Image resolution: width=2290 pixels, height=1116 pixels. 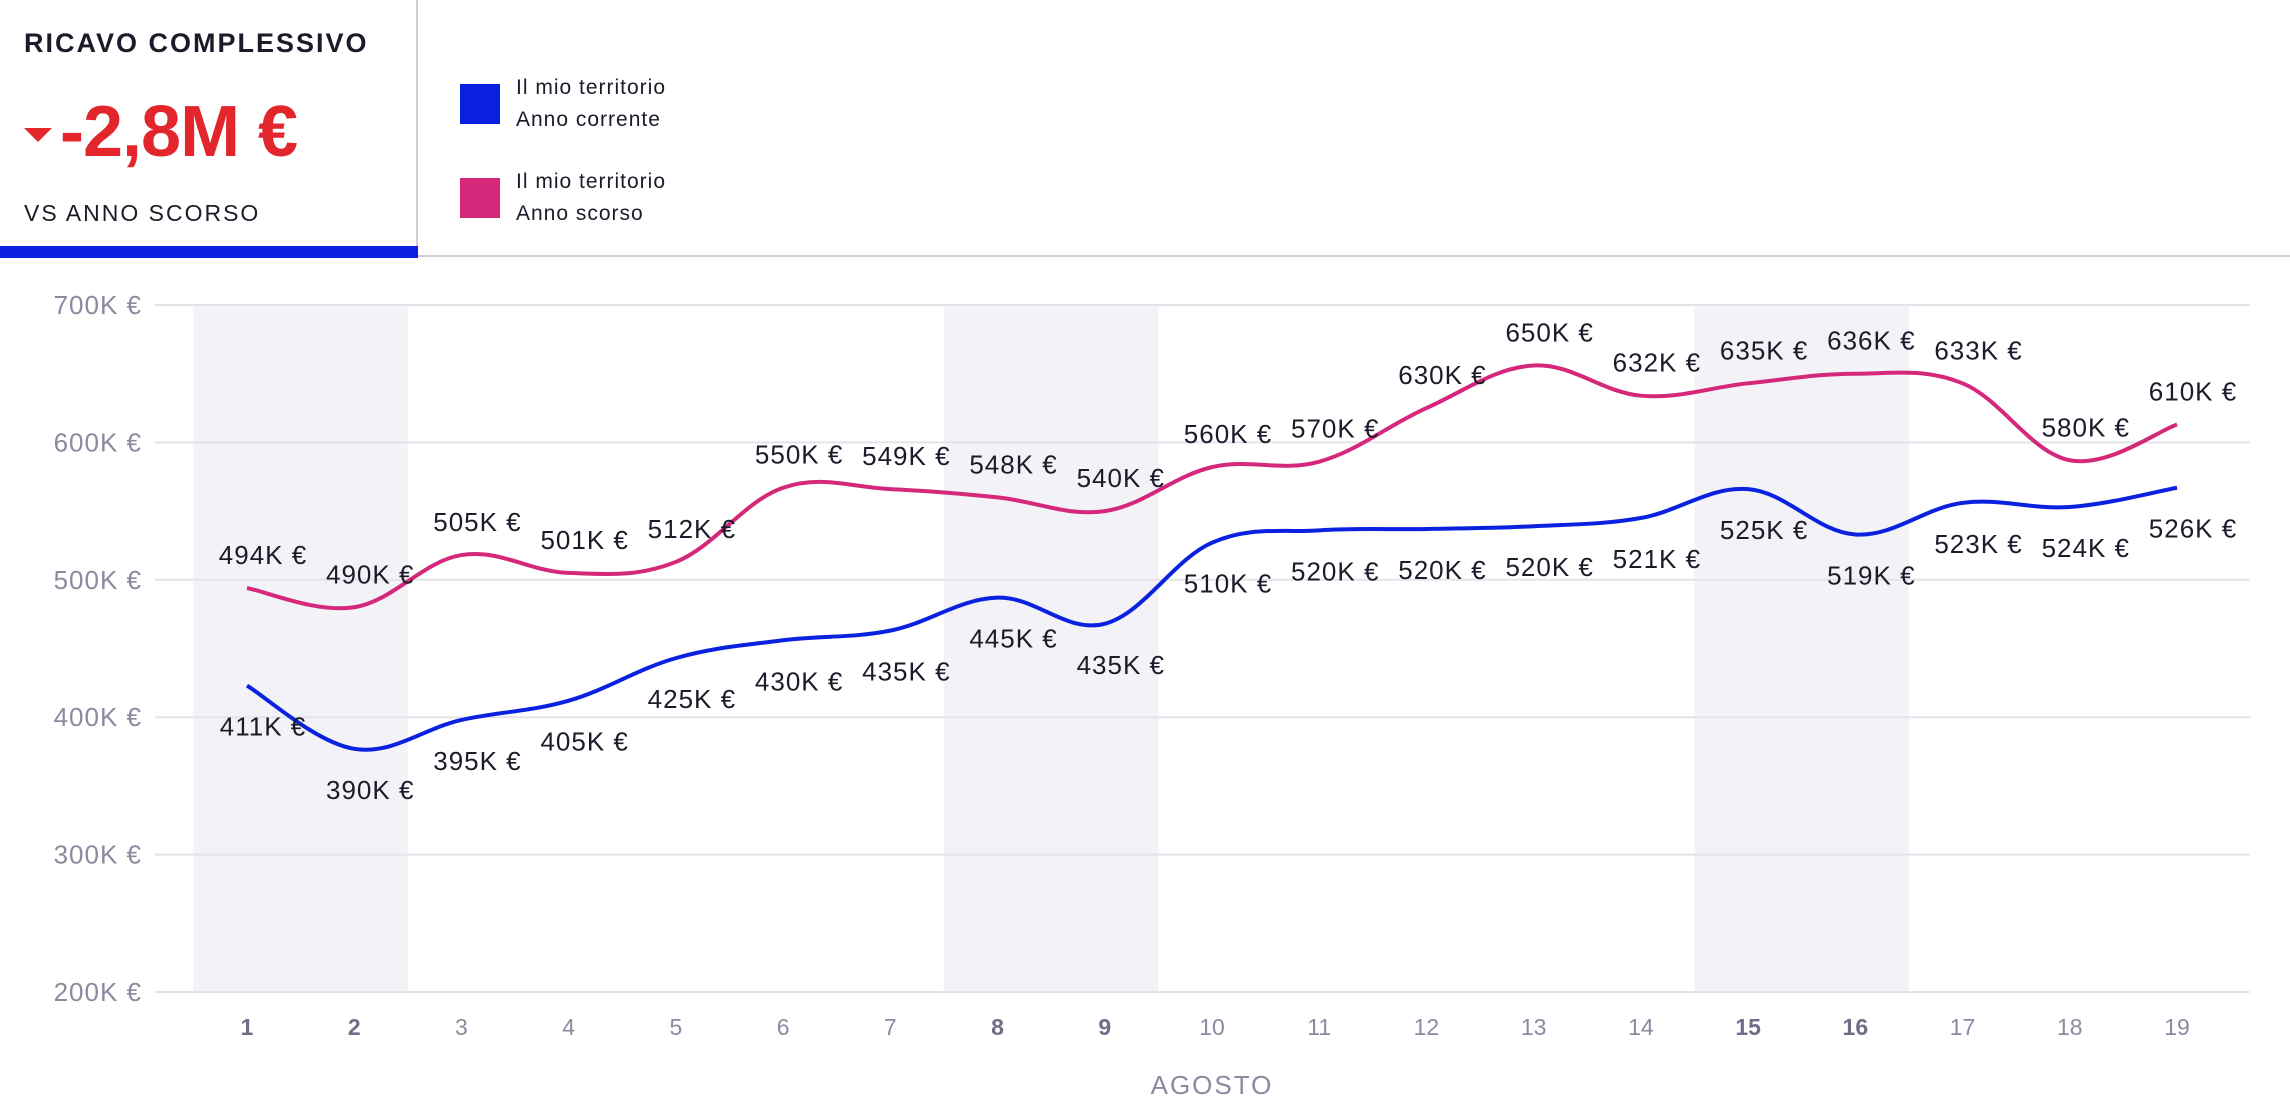 What do you see at coordinates (98, 855) in the screenshot?
I see `y-tick-label: 300K €` at bounding box center [98, 855].